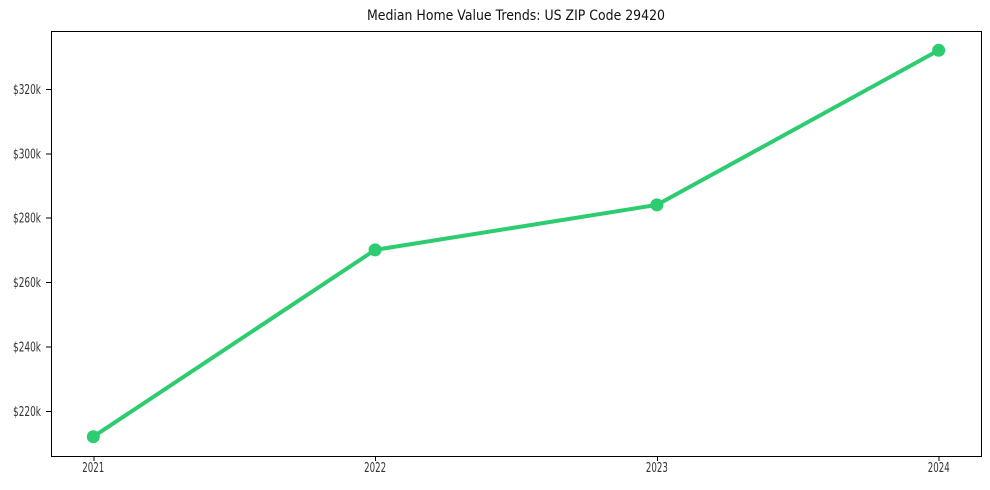  What do you see at coordinates (27, 412) in the screenshot?
I see `y-axis-tick-label: $220k` at bounding box center [27, 412].